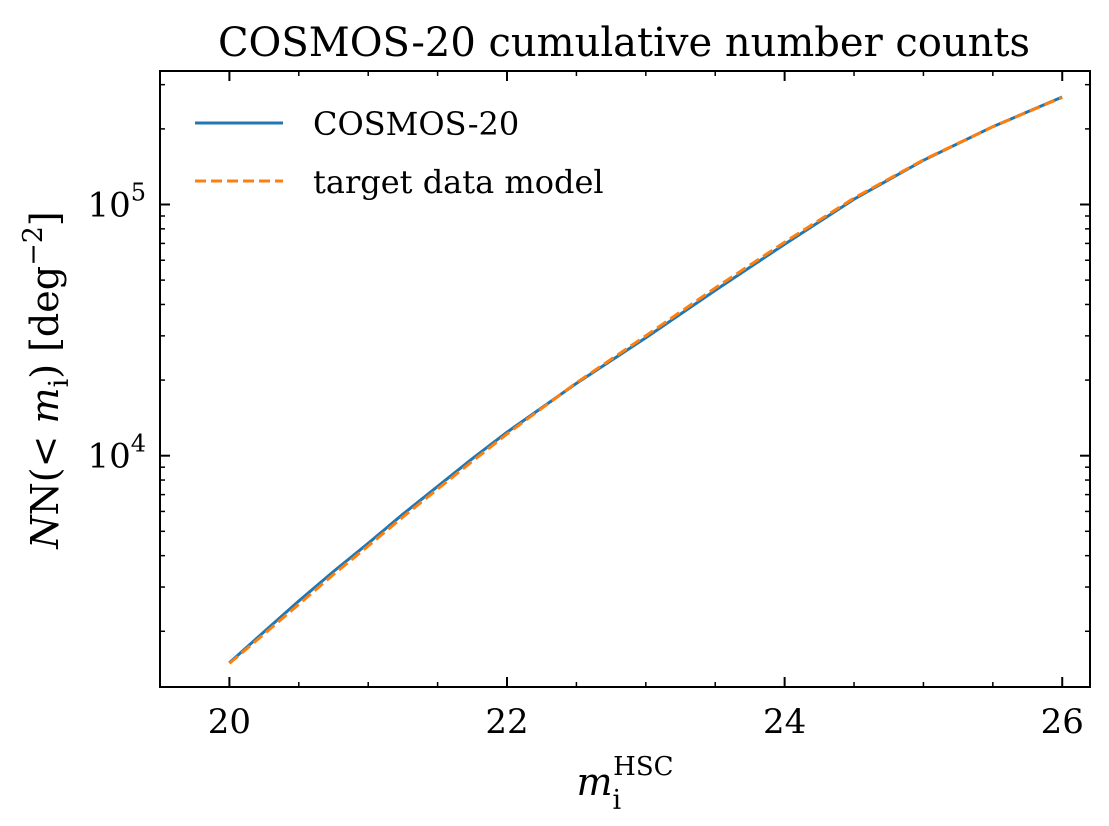  I want to click on y-axis-label-sup: −2, so click(33, 246).